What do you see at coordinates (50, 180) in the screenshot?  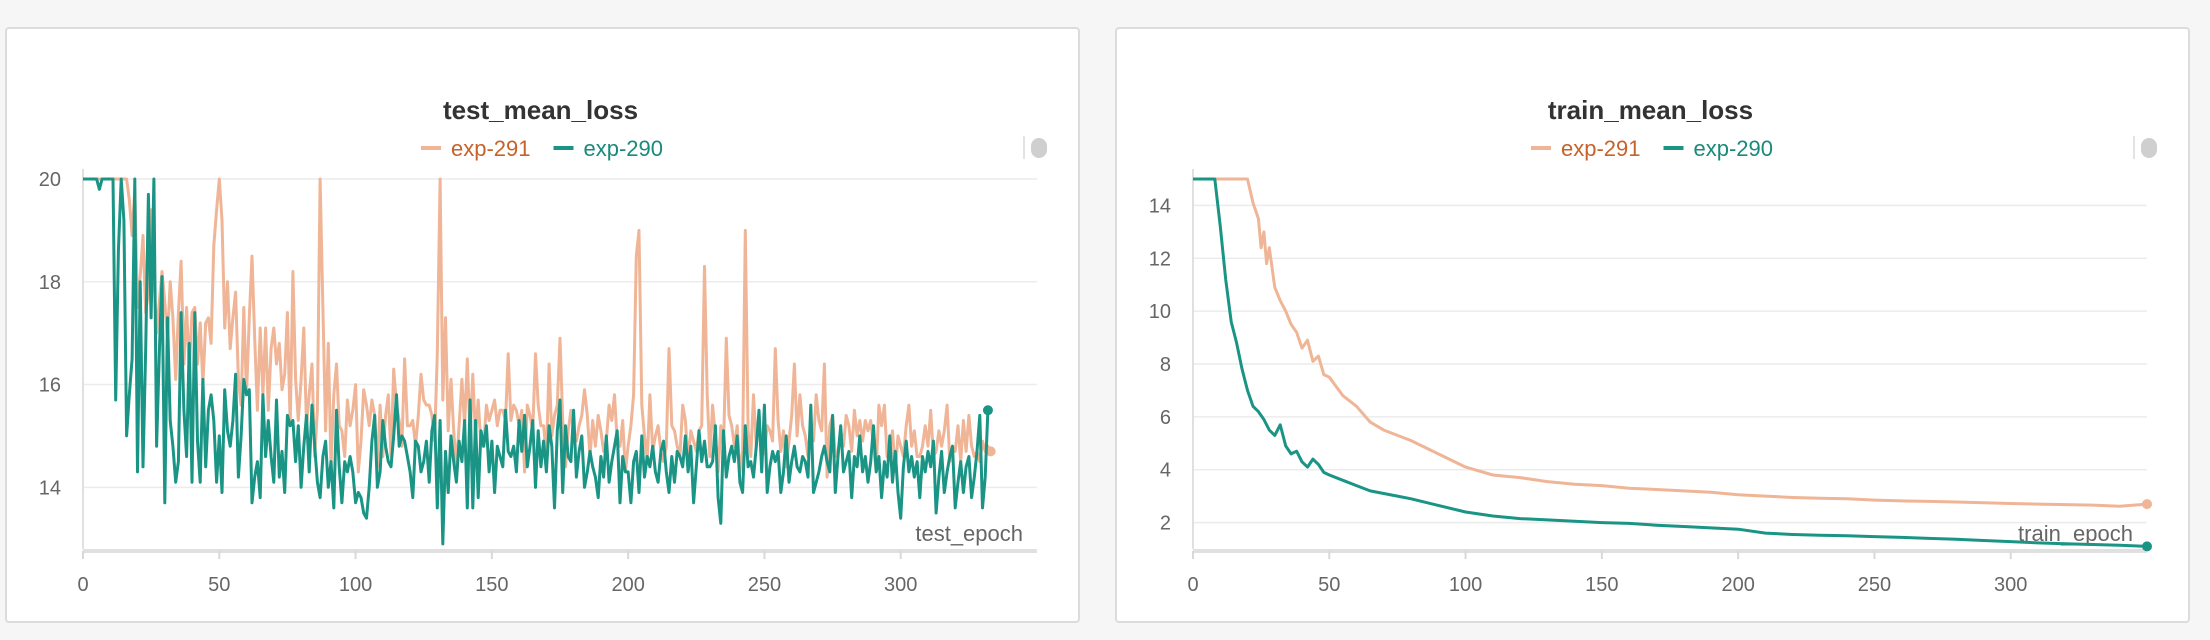 I see `y-tick-label: 20` at bounding box center [50, 180].